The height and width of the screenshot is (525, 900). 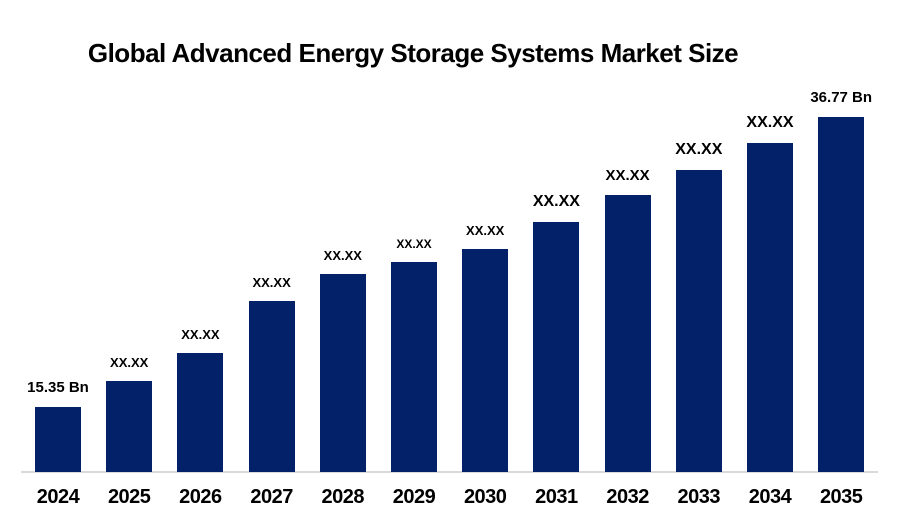 I want to click on x-tick-label-2034: 2034, so click(x=770, y=497).